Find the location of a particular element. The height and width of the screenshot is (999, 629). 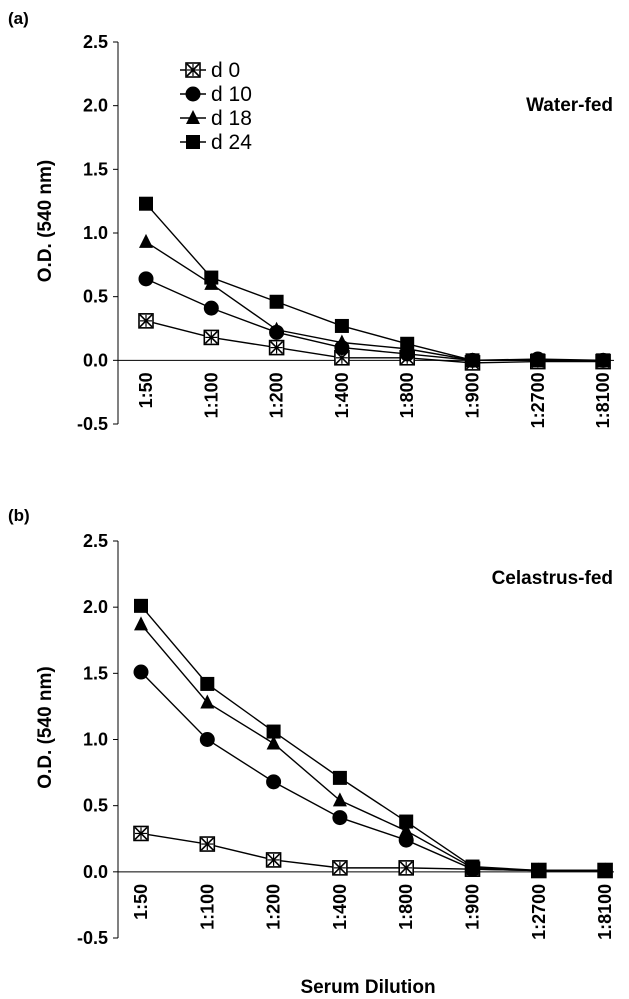

panel-label: (a) is located at coordinates (18, 18).